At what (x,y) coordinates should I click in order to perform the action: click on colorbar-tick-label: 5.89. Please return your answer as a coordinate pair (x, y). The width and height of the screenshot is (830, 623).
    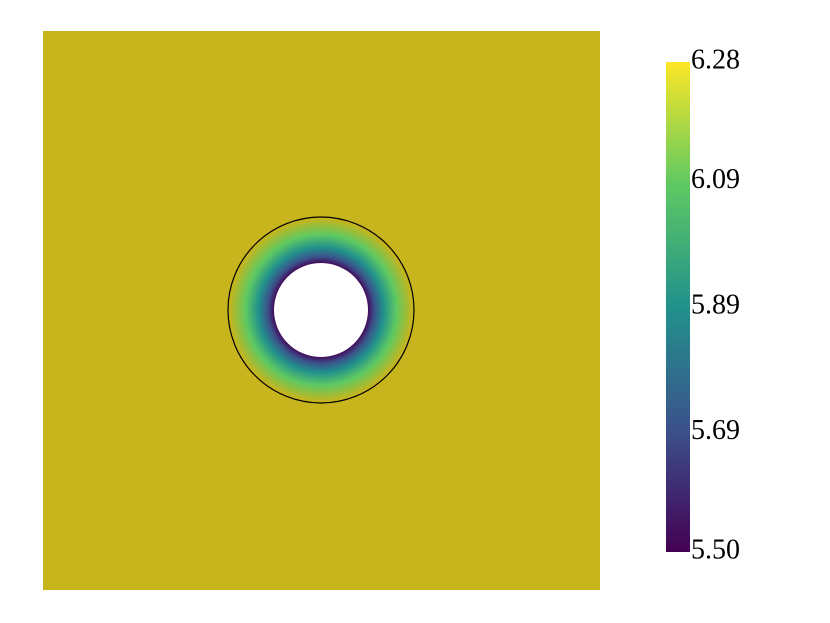
    Looking at the image, I should click on (715, 304).